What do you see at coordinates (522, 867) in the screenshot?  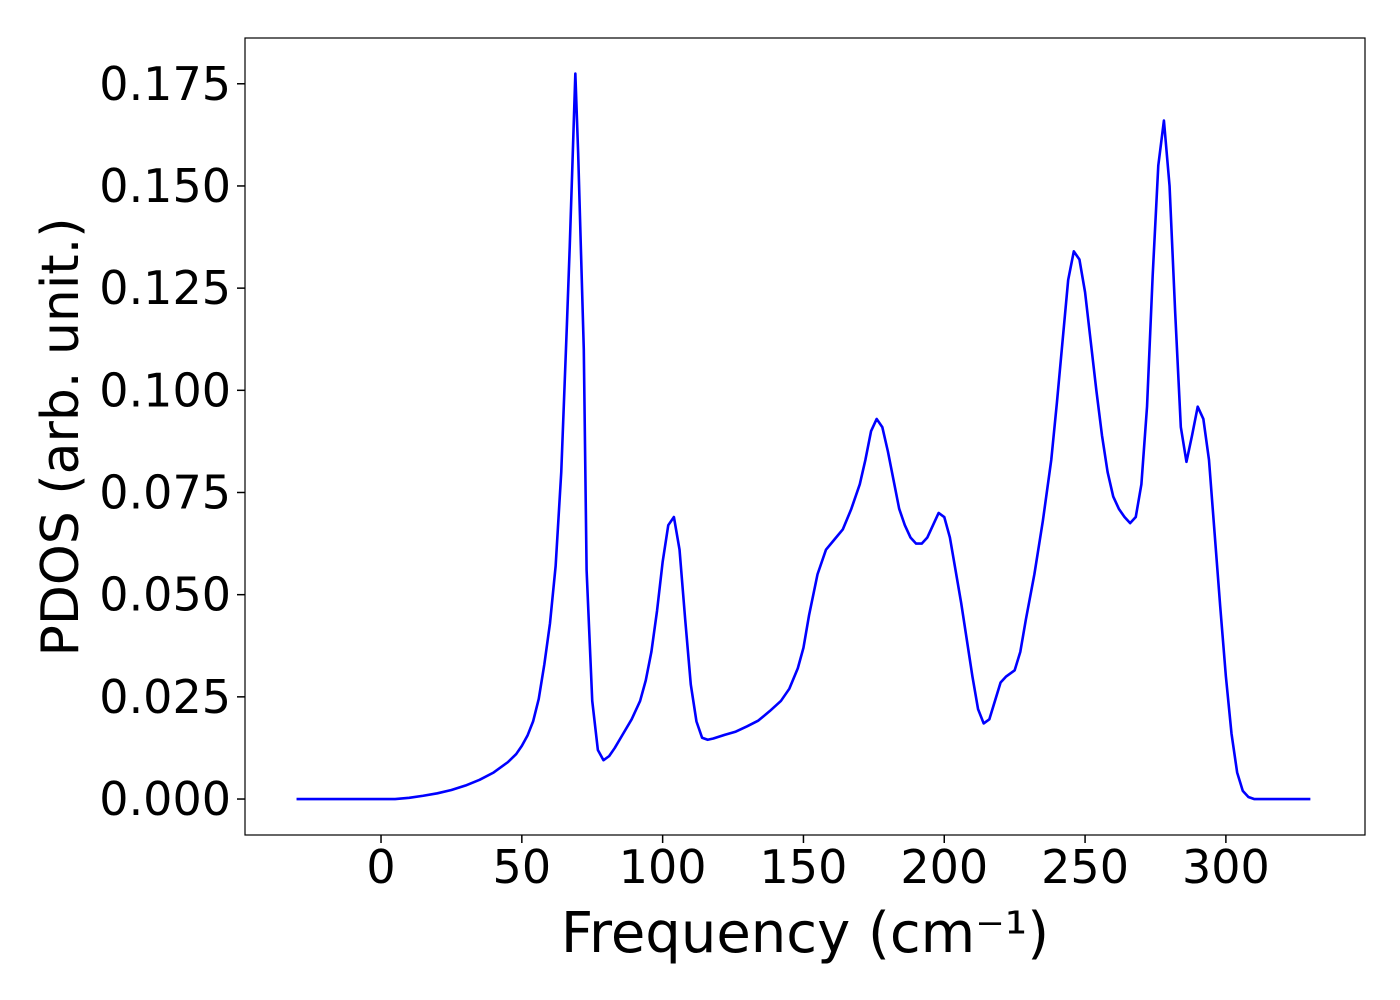 I see `x-tick-label: 50` at bounding box center [522, 867].